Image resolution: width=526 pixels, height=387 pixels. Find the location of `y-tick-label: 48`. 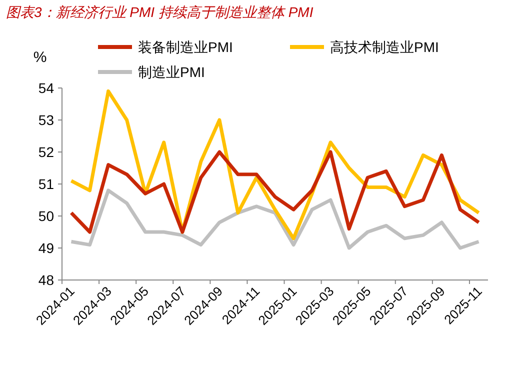

y-tick-label: 48 is located at coordinates (46, 280).